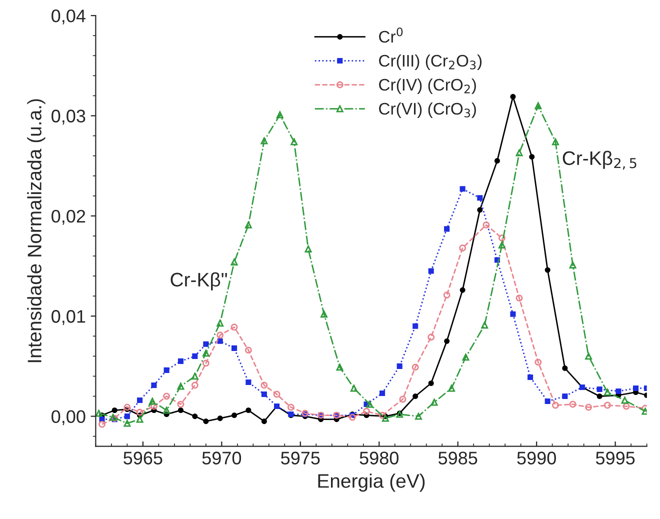 The width and height of the screenshot is (660, 519). What do you see at coordinates (300, 458) in the screenshot?
I see `x-tick-label: 5975` at bounding box center [300, 458].